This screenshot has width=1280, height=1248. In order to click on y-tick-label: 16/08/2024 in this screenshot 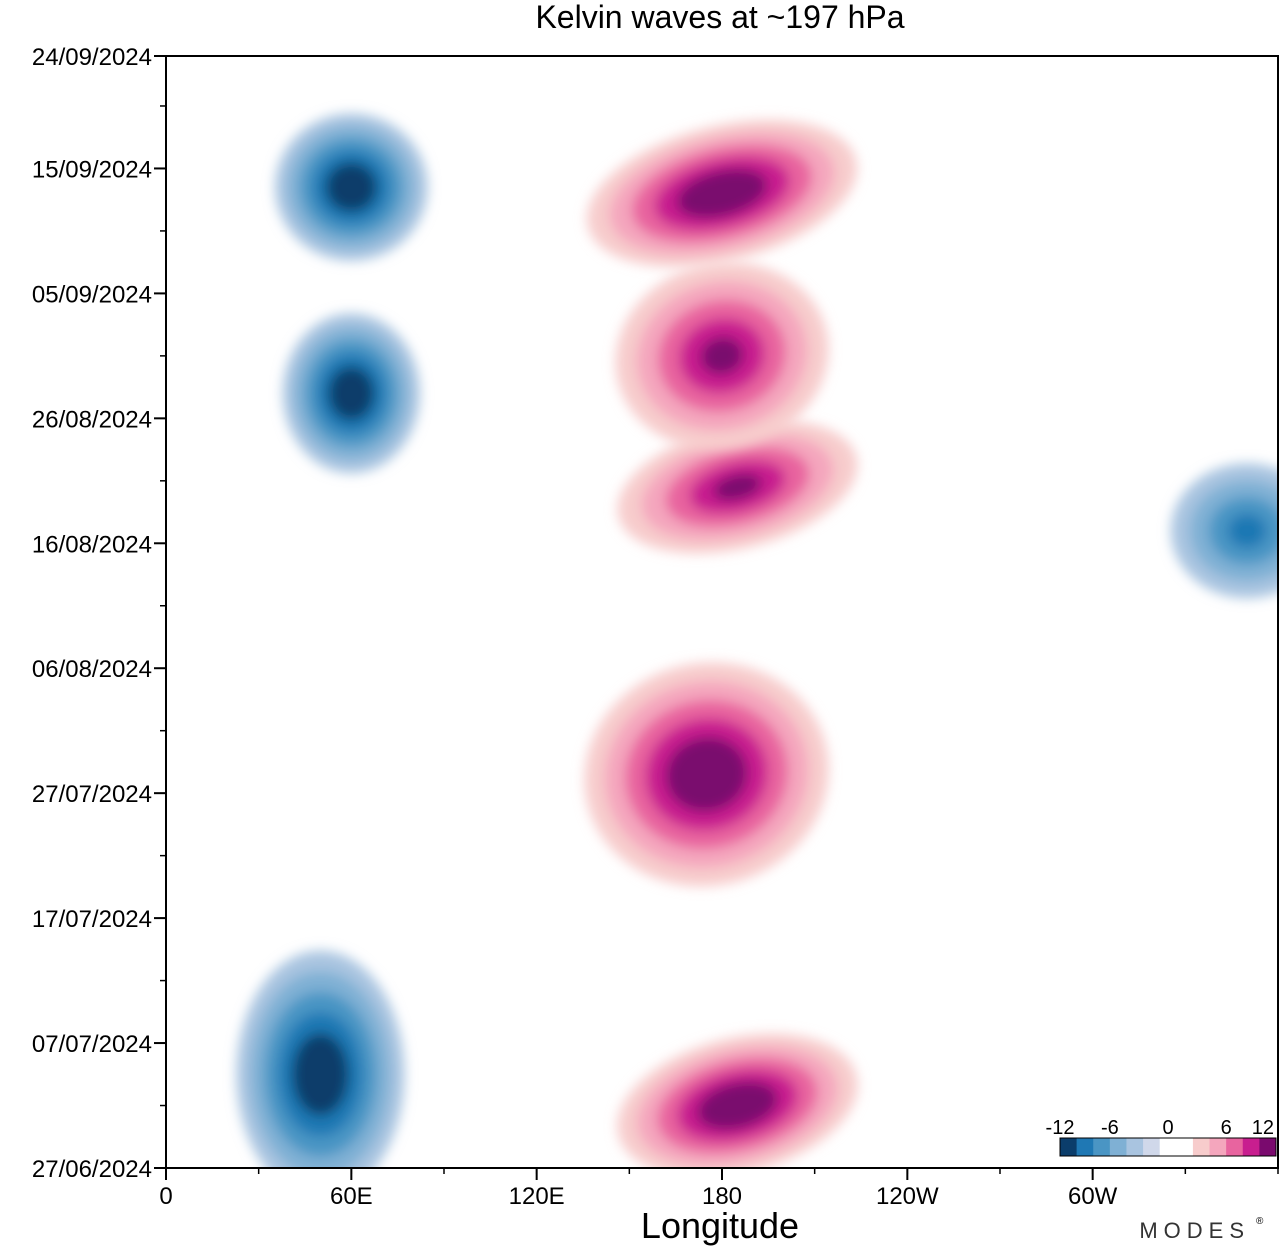, I will do `click(92, 544)`.